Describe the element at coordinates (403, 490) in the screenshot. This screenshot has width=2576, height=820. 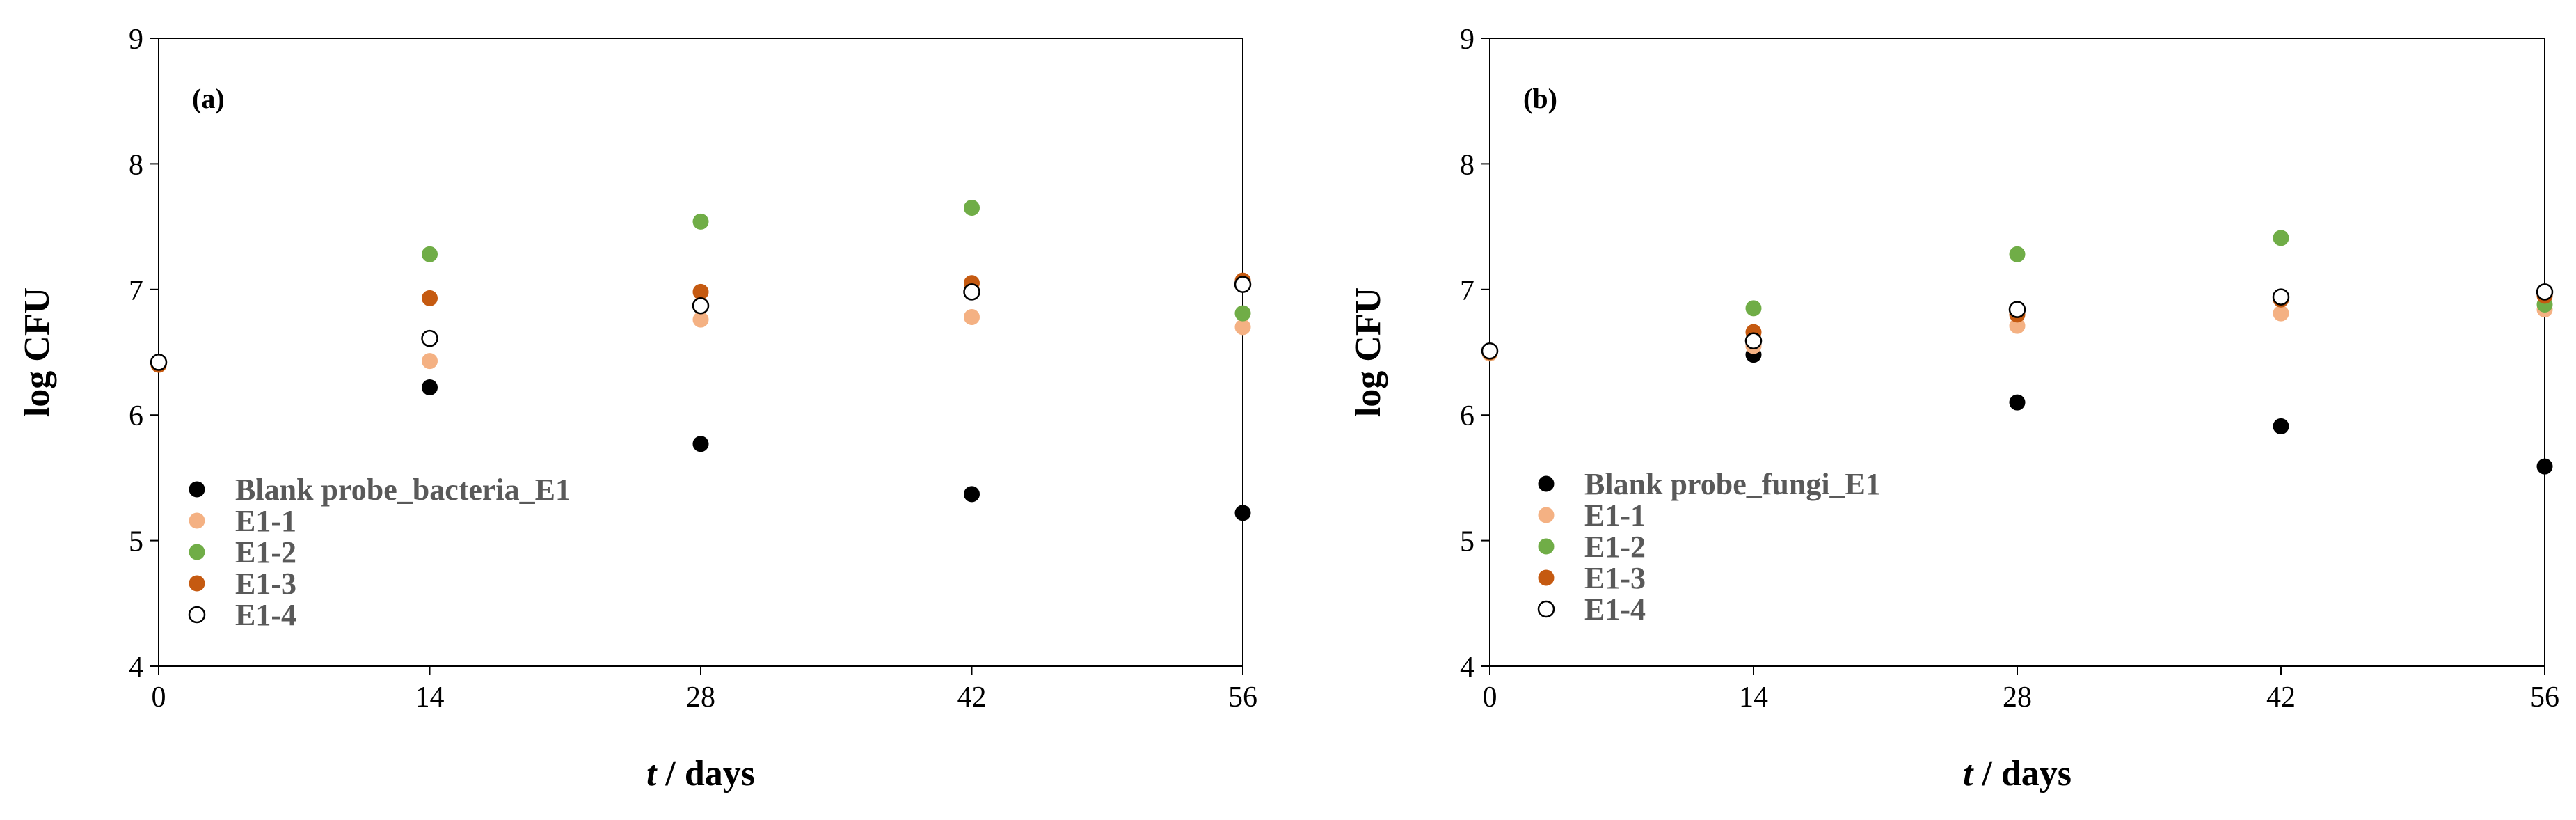
I see `legend-label: Blank probe_bacteria_E1` at that location.